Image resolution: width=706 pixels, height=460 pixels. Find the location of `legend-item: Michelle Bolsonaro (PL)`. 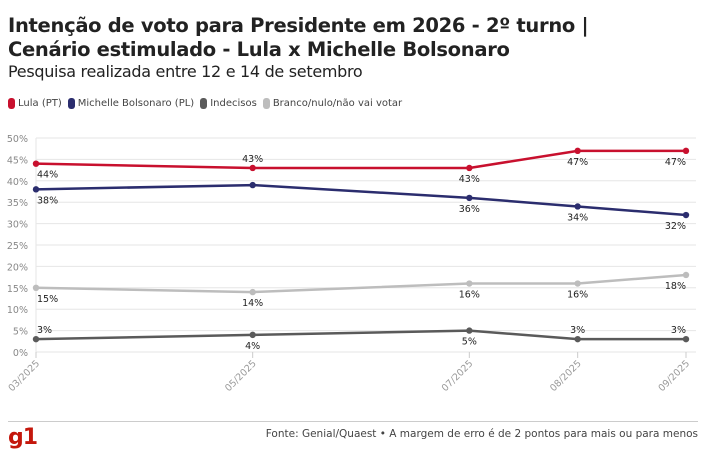

legend-item: Michelle Bolsonaro (PL) is located at coordinates (131, 103).